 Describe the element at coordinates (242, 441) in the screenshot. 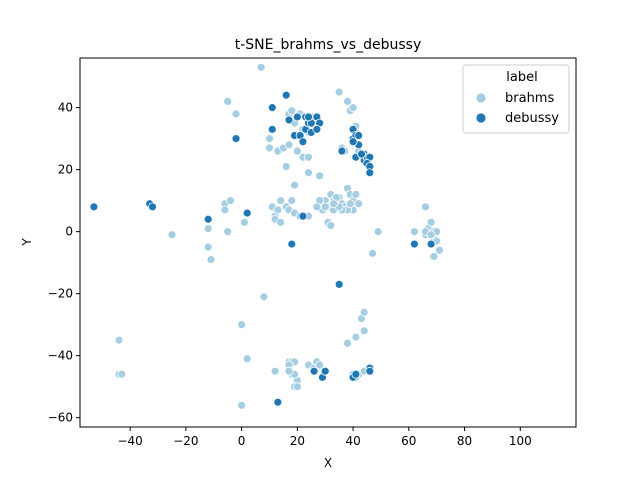

I see `x-tick-label: 0` at that location.